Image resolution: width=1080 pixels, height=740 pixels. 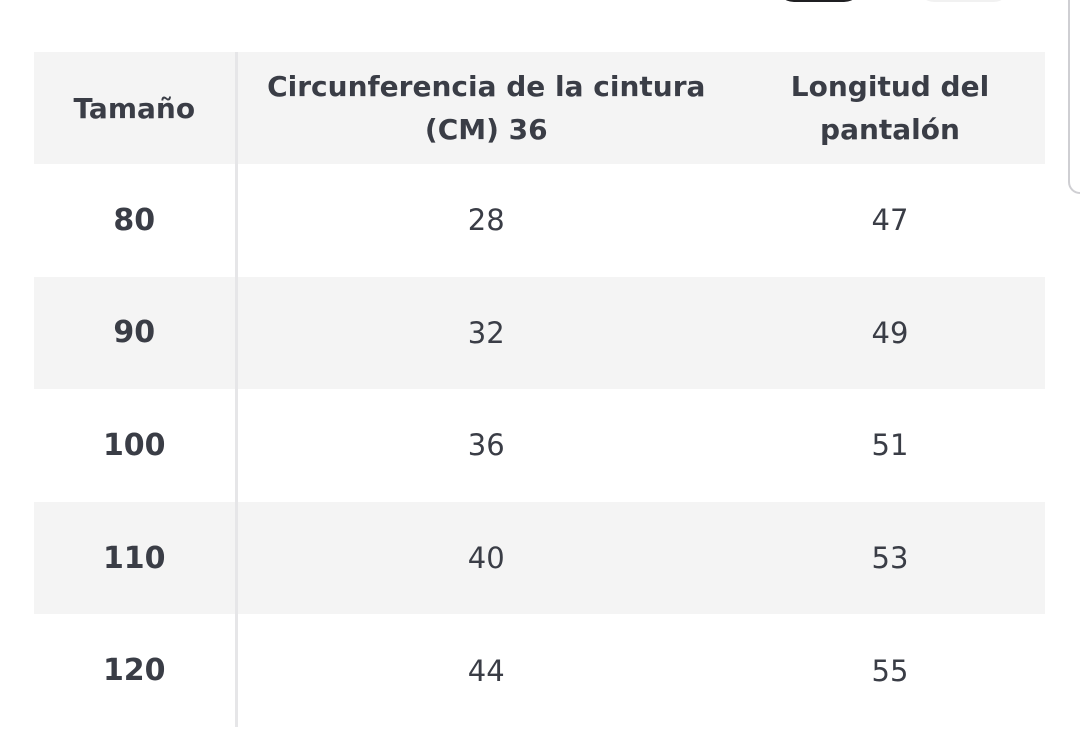 I want to click on size-cell: 100, so click(x=136, y=445).